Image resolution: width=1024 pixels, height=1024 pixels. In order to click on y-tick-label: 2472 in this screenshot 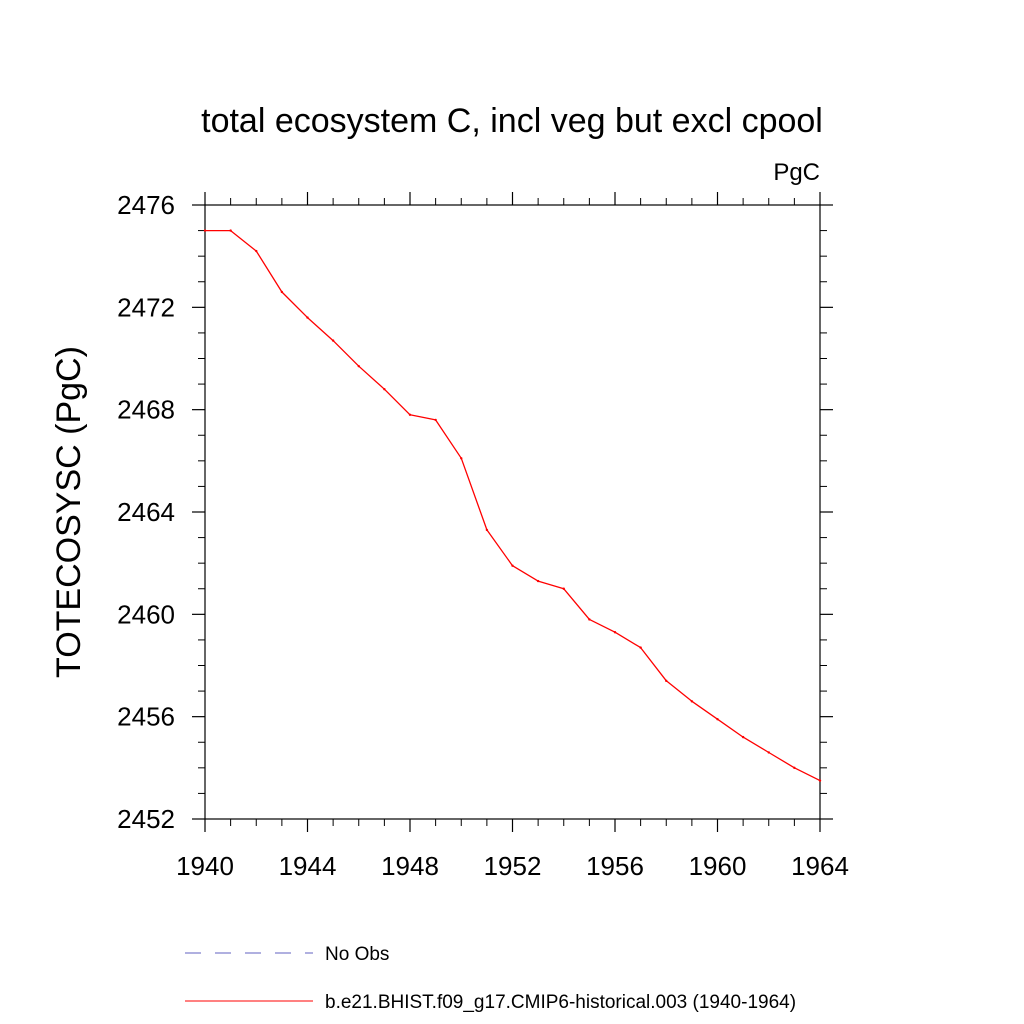, I will do `click(146, 307)`.